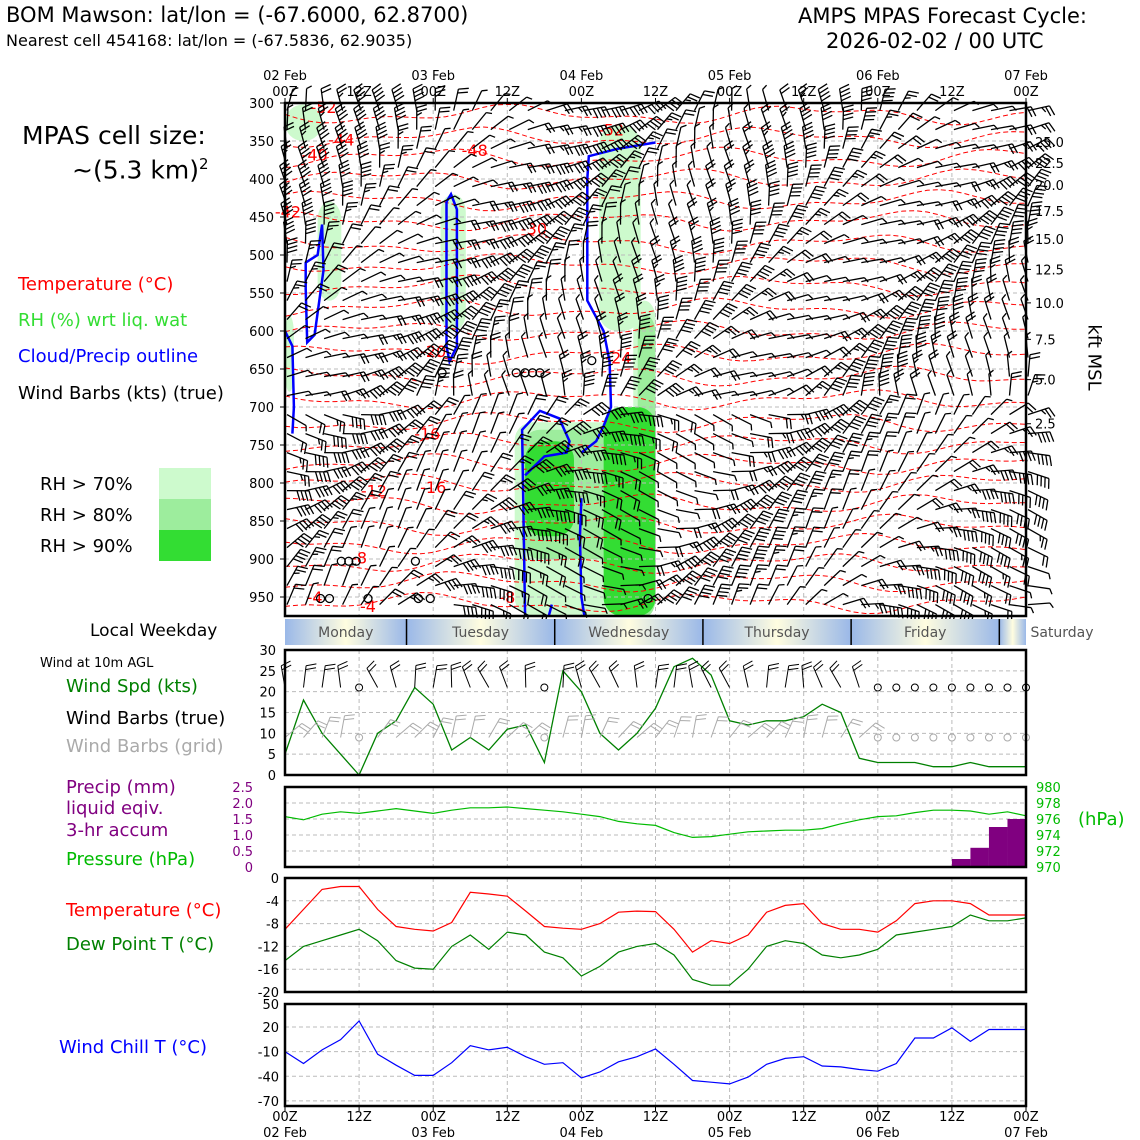 This screenshot has width=1140, height=1140. What do you see at coordinates (1048, 836) in the screenshot?
I see `pressure-ytick-label: 974` at bounding box center [1048, 836].